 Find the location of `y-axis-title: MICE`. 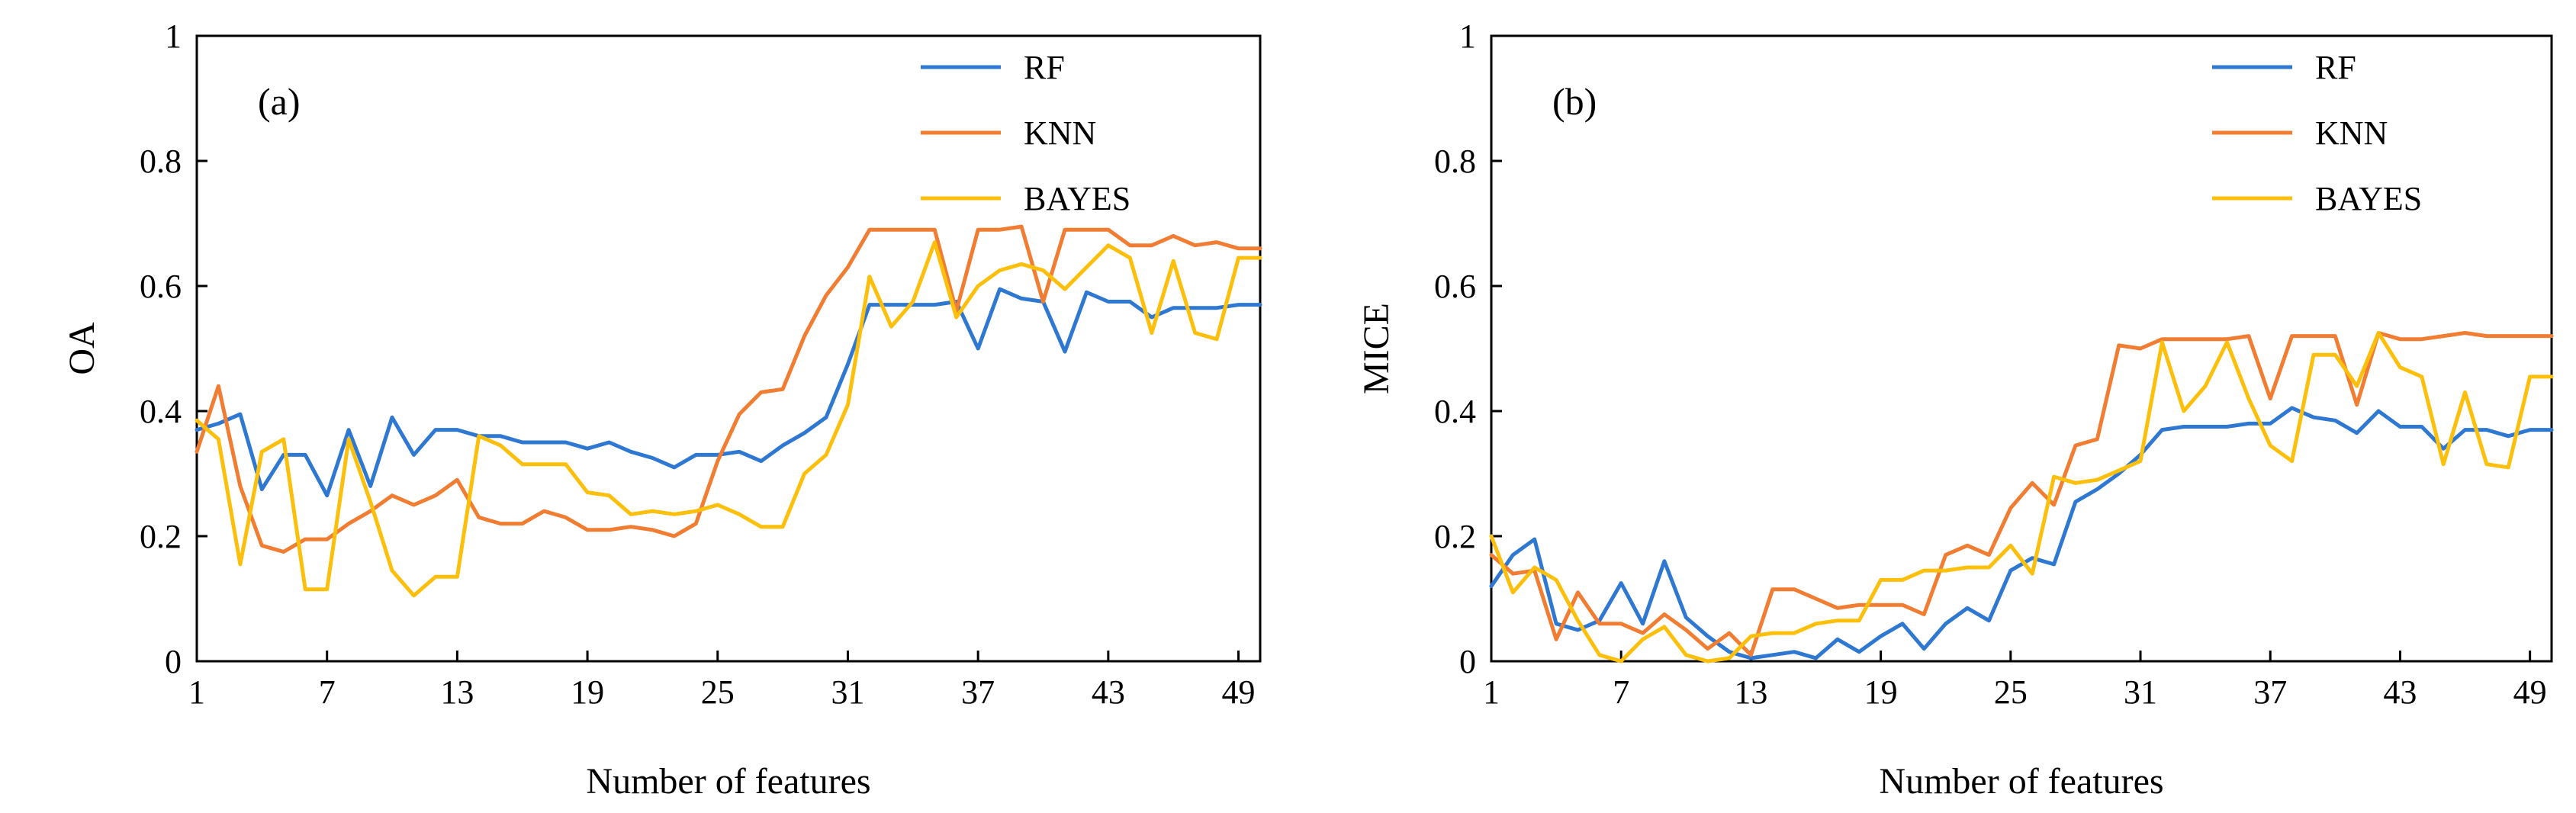

y-axis-title: MICE is located at coordinates (1376, 348).